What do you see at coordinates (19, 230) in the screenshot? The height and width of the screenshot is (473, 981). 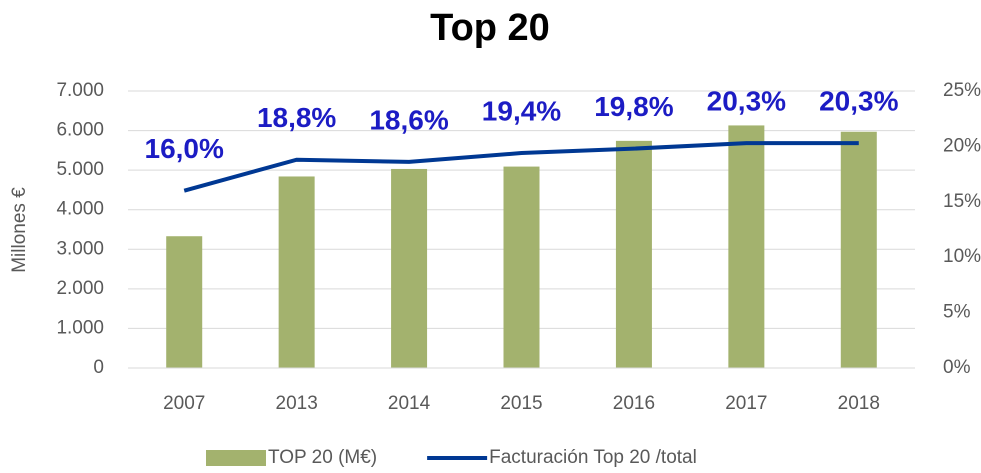 I see `y-axis-label: Millones €` at bounding box center [19, 230].